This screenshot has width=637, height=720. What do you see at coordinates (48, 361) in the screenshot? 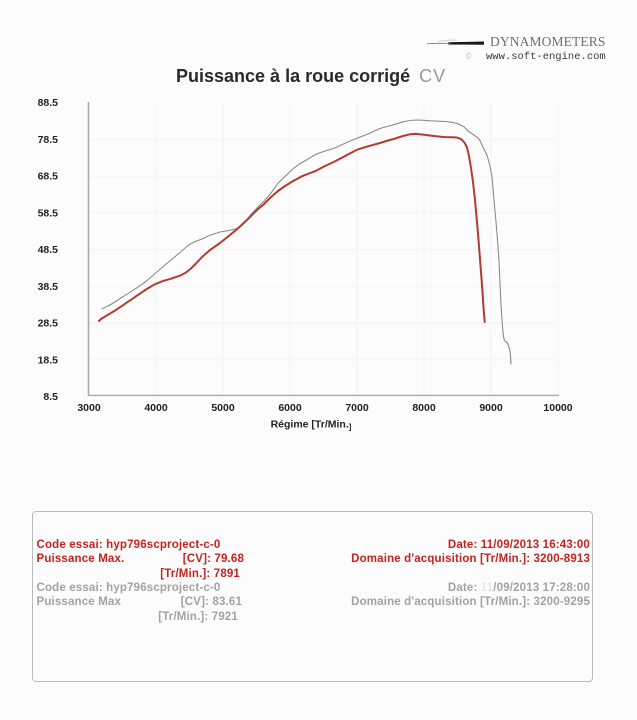
I see `svg-text: 18.5` at bounding box center [48, 361].